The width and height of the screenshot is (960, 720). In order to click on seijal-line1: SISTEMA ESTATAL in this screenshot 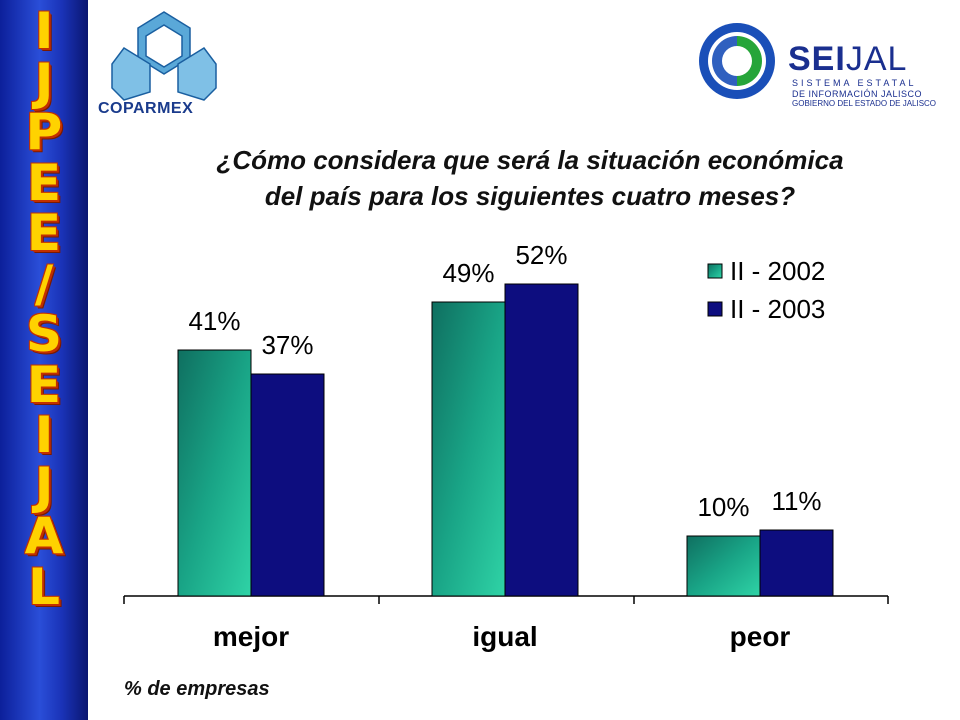, I will do `click(854, 83)`.